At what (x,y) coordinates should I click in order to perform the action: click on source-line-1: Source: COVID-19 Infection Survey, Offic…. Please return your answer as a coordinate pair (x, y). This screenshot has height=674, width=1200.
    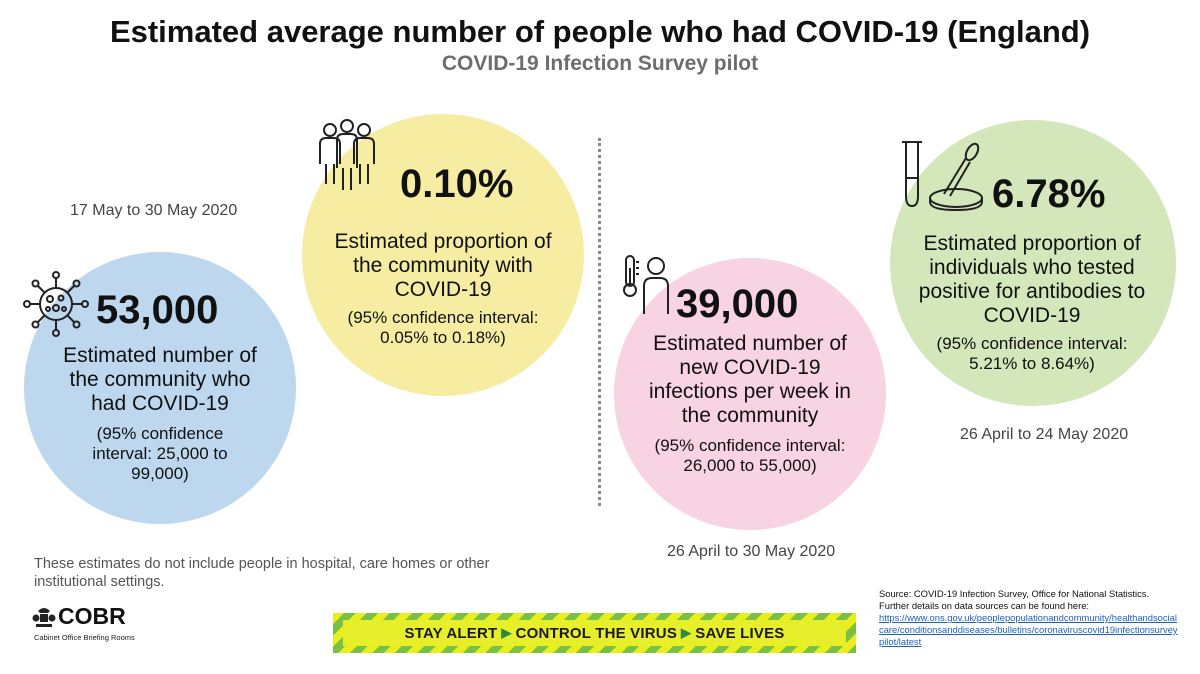
    Looking at the image, I should click on (1014, 593).